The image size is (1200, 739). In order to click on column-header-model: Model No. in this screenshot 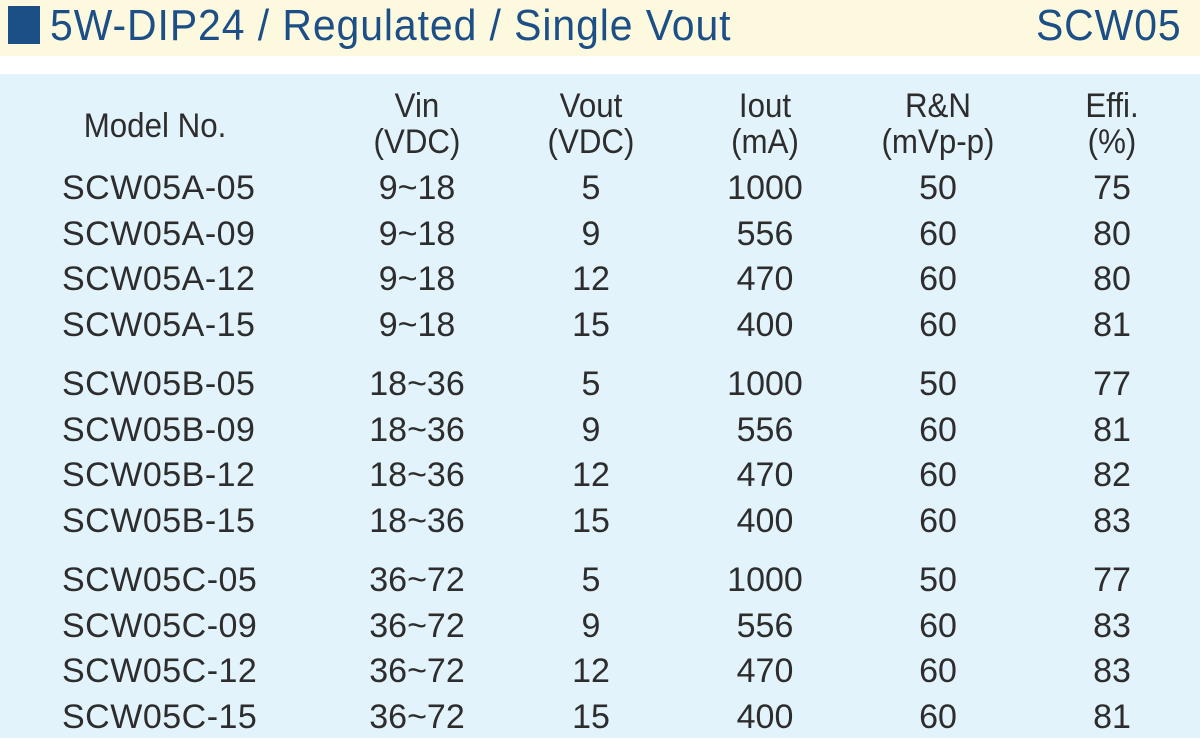, I will do `click(155, 126)`.